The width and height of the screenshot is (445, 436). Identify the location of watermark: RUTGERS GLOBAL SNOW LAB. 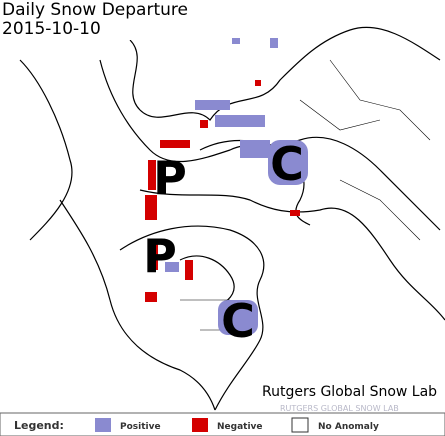
(339, 408).